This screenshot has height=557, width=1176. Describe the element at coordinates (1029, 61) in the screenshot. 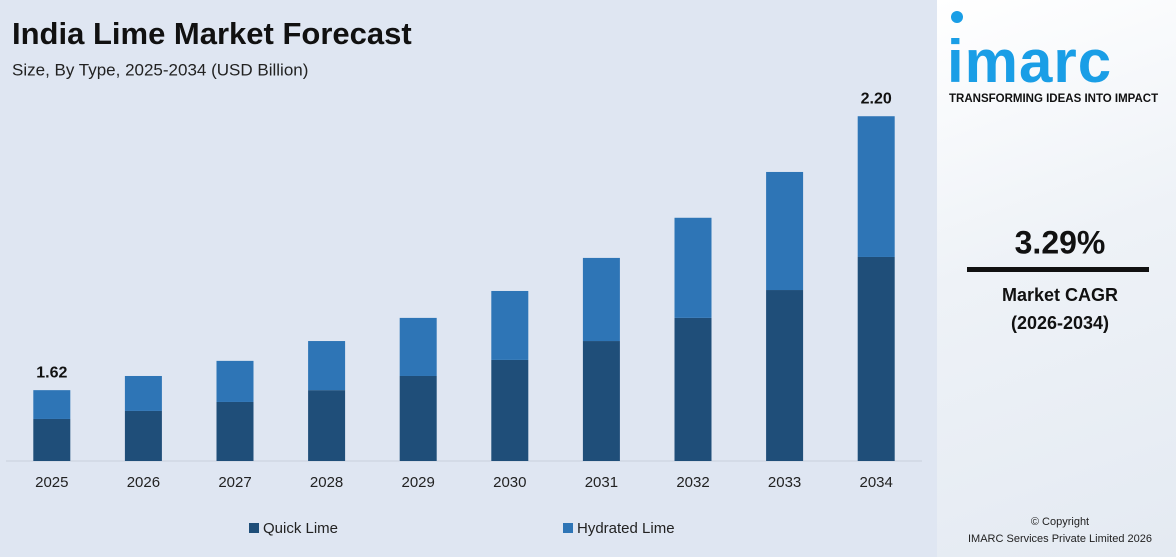

I see `logo: imarc` at that location.